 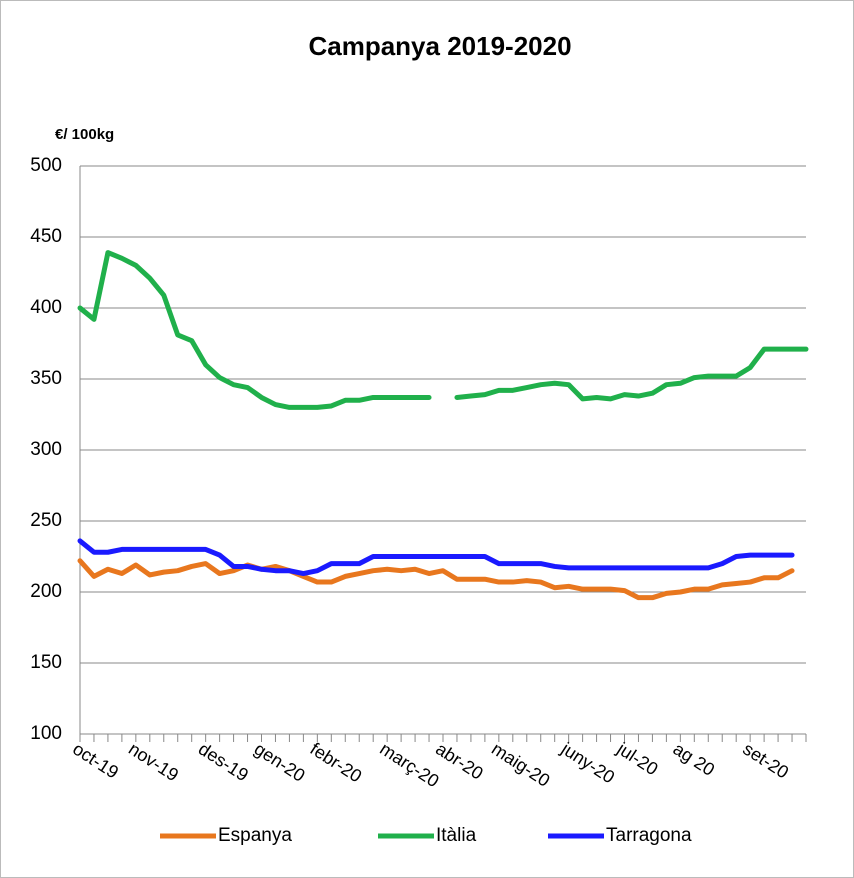 What do you see at coordinates (649, 835) in the screenshot?
I see `legend-label: Tarragona` at bounding box center [649, 835].